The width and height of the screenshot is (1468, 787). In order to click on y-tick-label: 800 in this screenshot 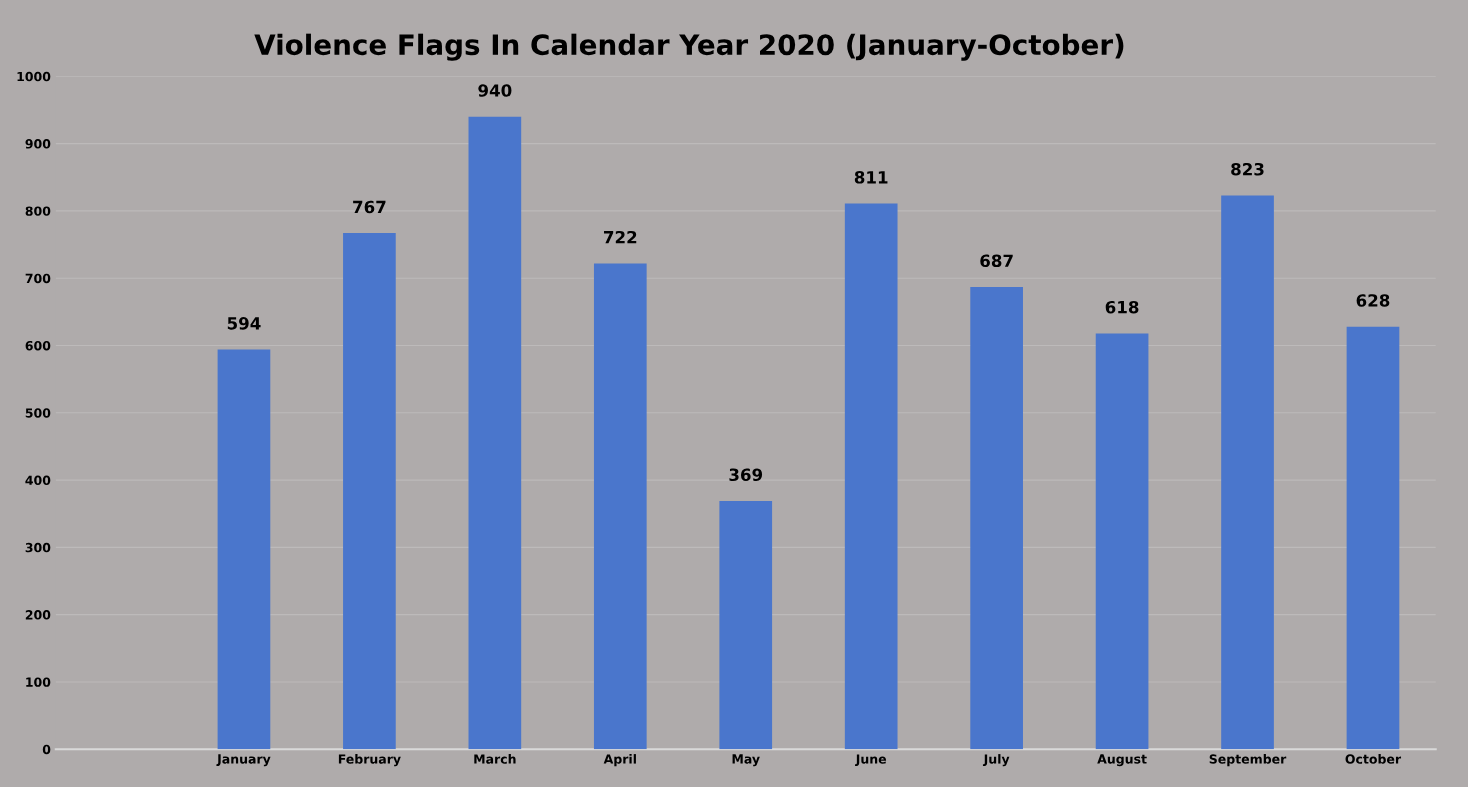, I will do `click(38, 211)`.